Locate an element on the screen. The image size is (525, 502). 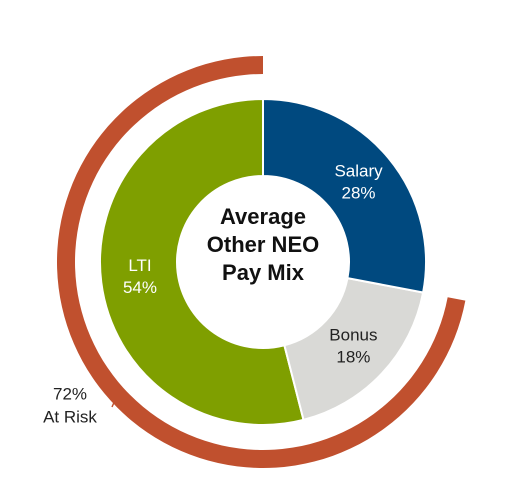
at-risk-label: At Risk is located at coordinates (70, 416).